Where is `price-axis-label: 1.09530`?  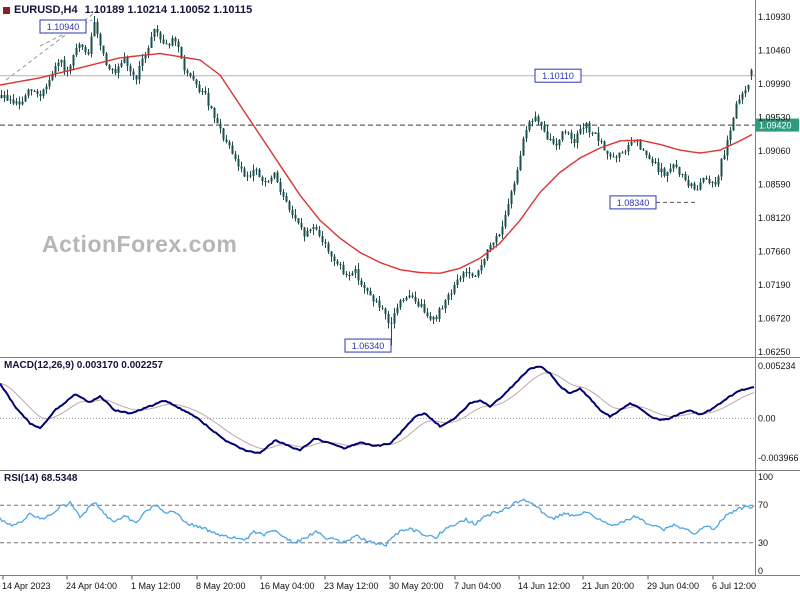 price-axis-label: 1.09530 is located at coordinates (774, 118).